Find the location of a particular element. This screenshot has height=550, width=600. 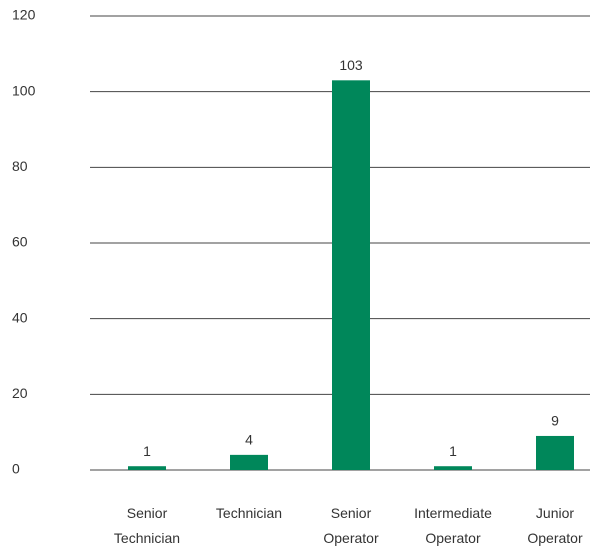

value-label: 4 is located at coordinates (249, 440).